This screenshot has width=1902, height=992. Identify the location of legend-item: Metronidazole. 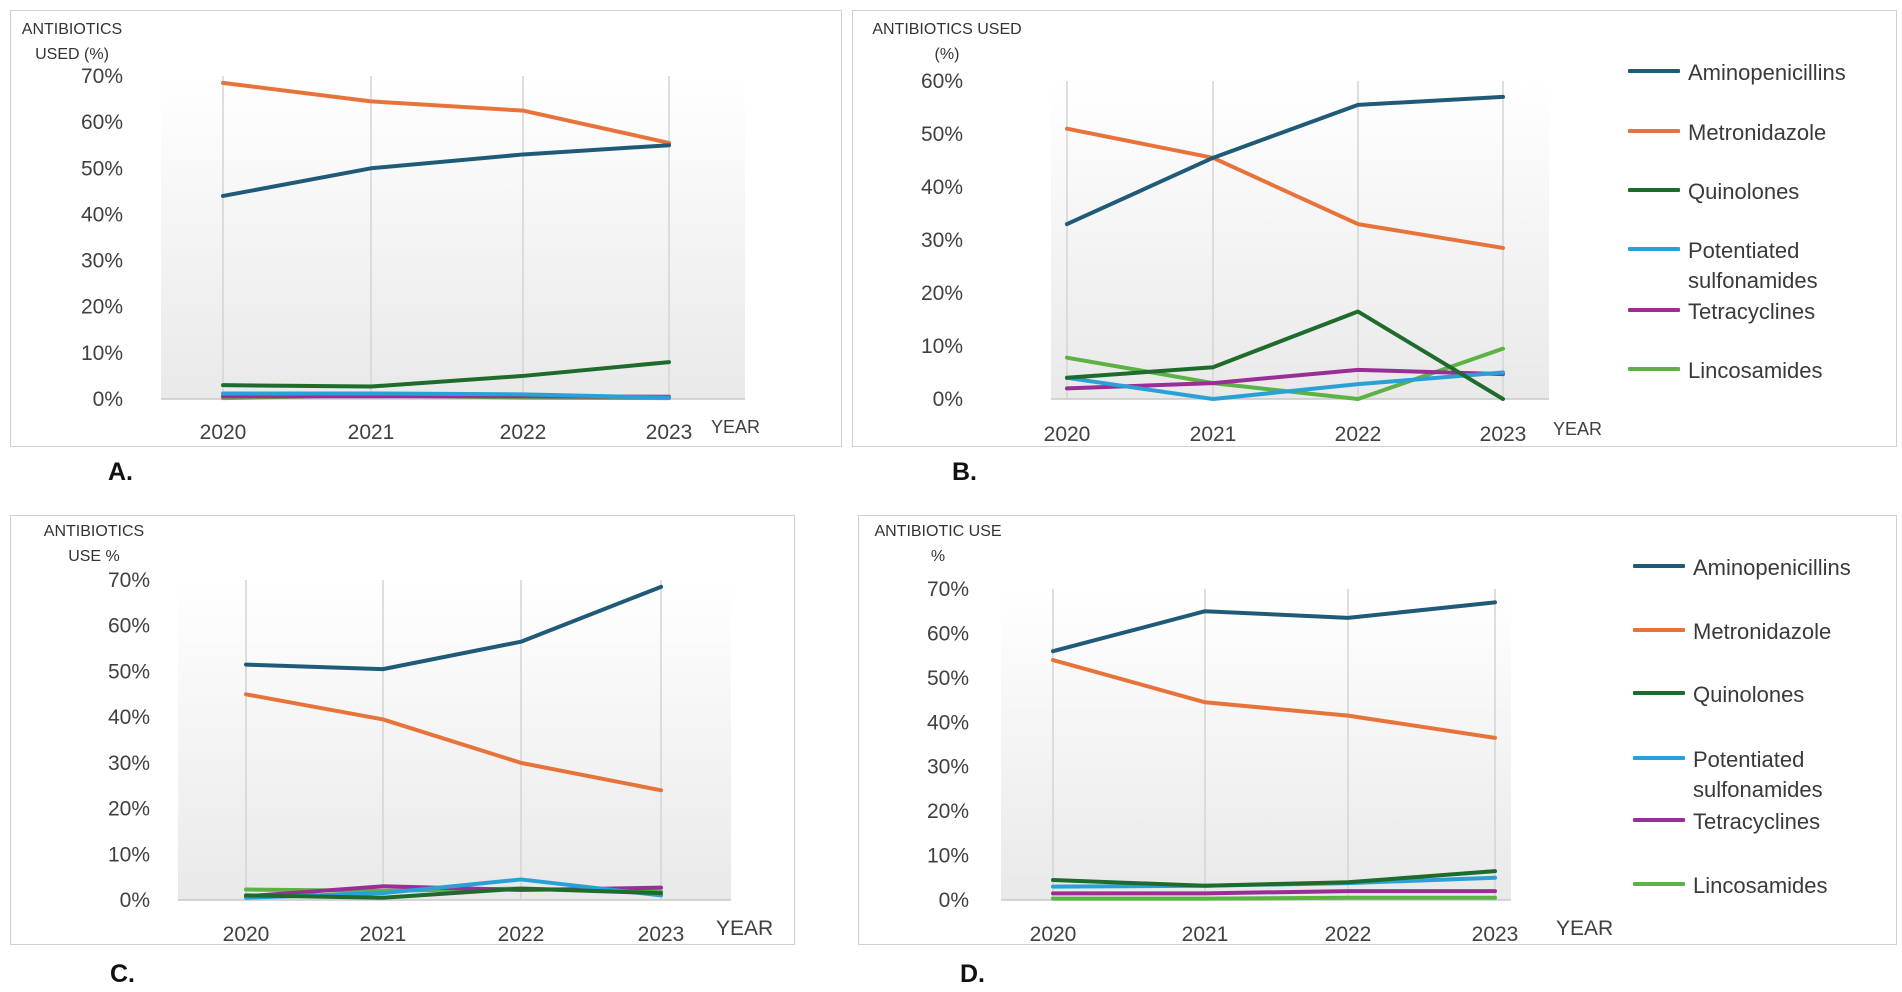
(1758, 133).